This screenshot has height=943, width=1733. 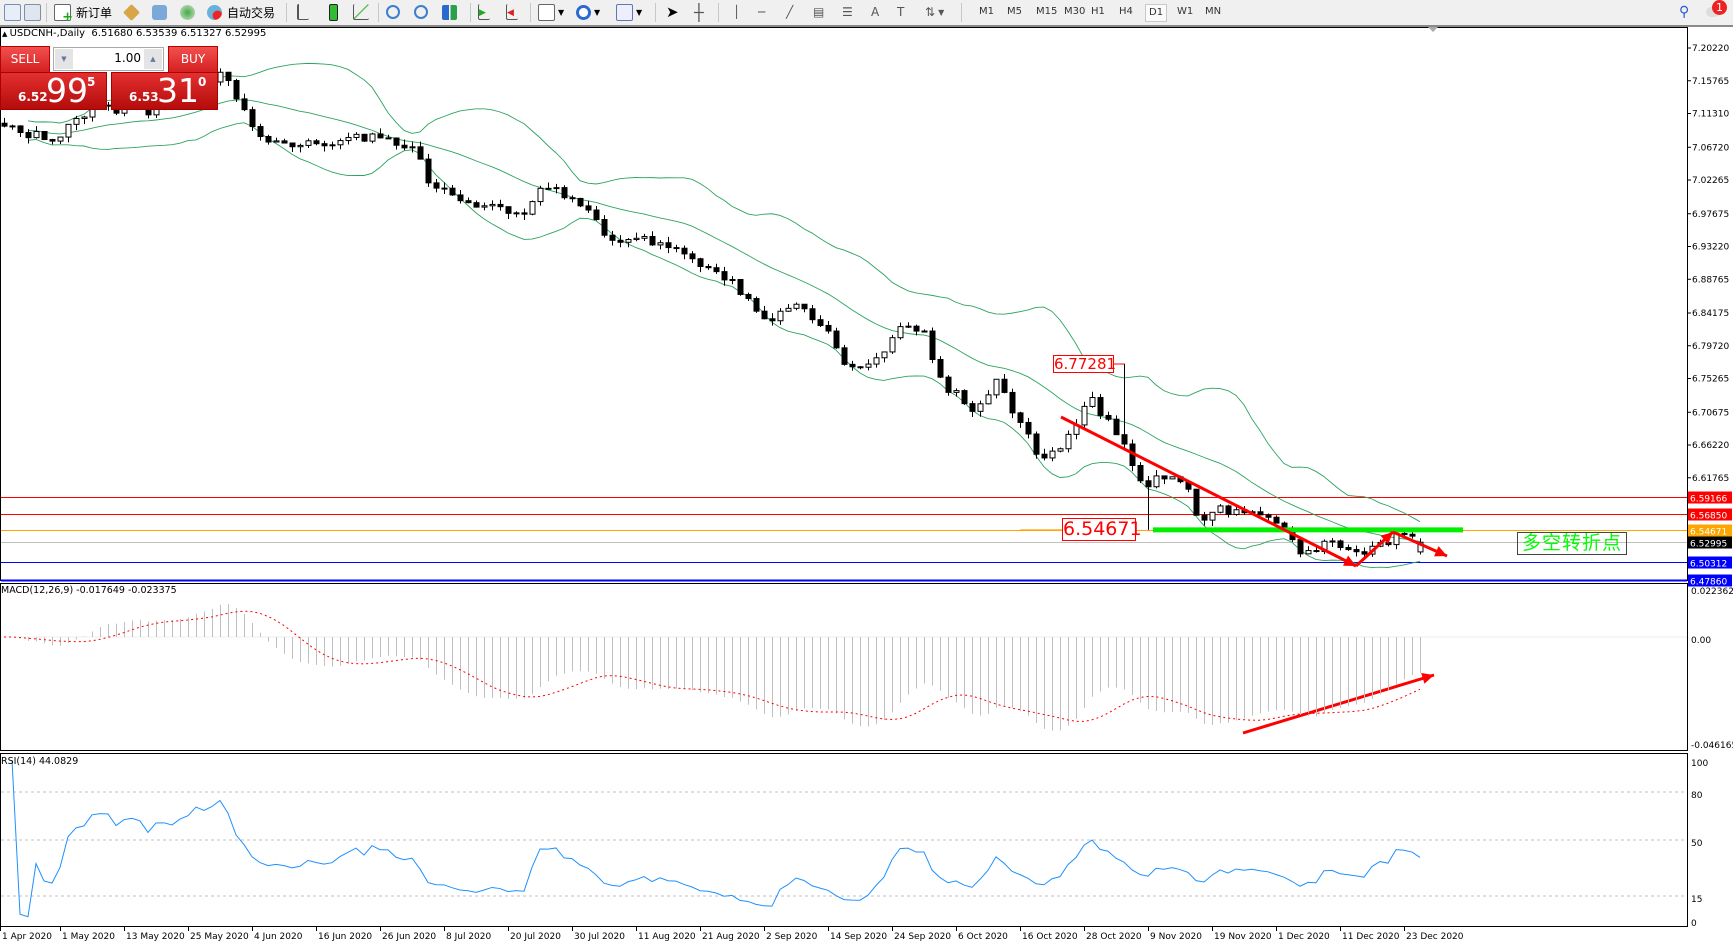 What do you see at coordinates (53, 90) in the screenshot?
I see `sell-price: 6.52 99 5` at bounding box center [53, 90].